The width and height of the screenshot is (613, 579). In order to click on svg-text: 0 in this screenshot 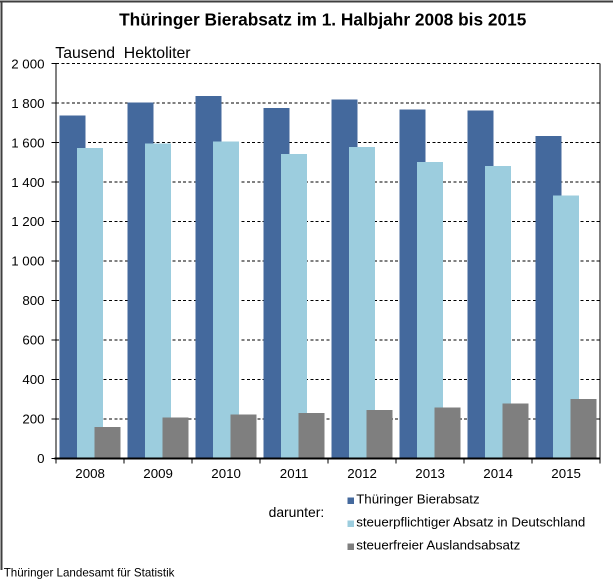, I will do `click(40, 458)`.